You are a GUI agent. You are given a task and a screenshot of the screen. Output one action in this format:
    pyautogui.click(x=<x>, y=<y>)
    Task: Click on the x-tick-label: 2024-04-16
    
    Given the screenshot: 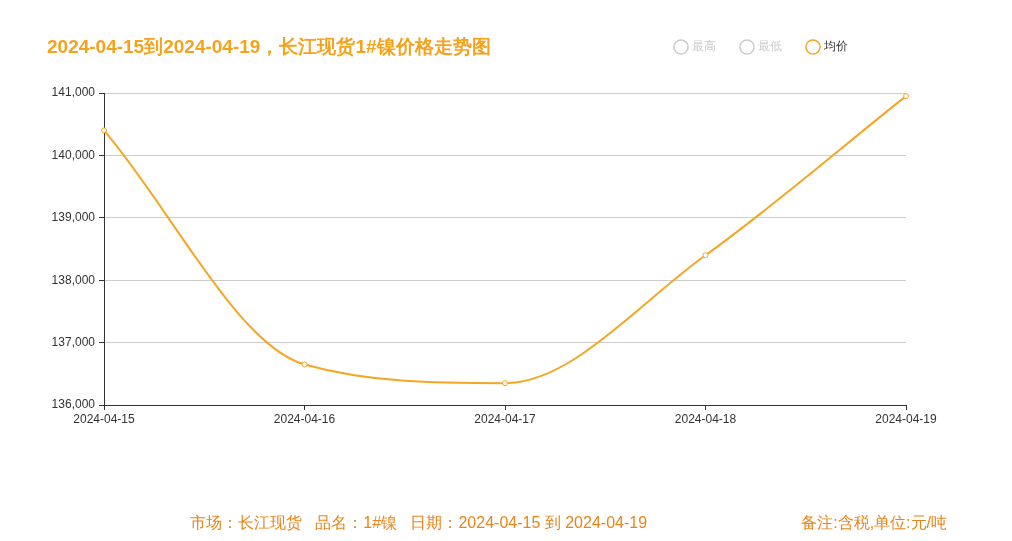 What is the action you would take?
    pyautogui.click(x=304, y=418)
    